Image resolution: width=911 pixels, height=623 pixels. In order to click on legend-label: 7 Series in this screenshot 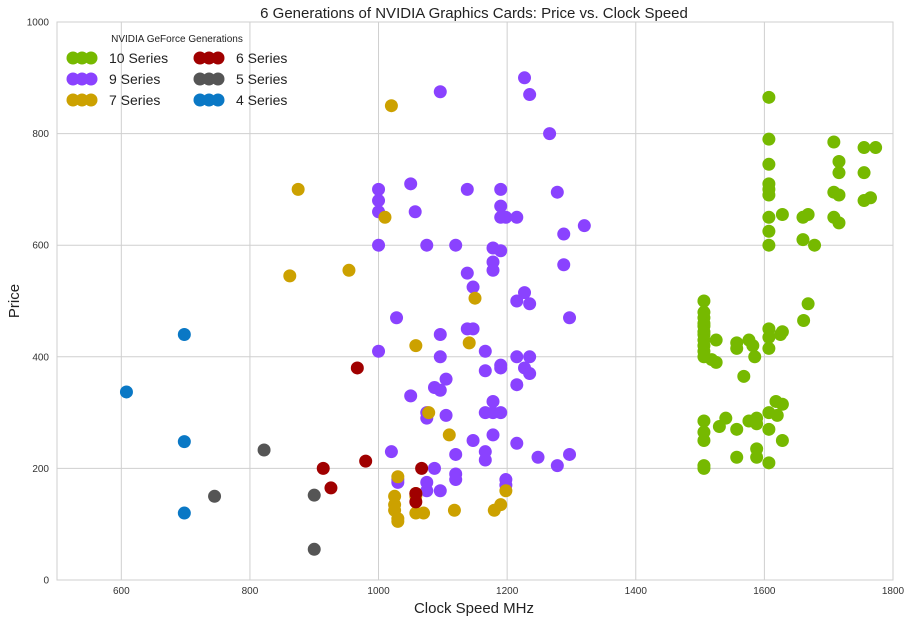, I will do `click(134, 100)`.